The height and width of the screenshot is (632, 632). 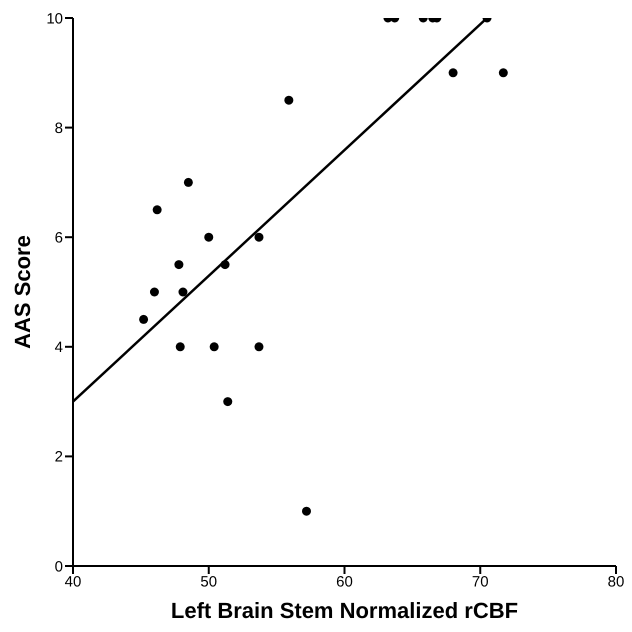 I want to click on x-tick-label: 40, so click(x=73, y=582).